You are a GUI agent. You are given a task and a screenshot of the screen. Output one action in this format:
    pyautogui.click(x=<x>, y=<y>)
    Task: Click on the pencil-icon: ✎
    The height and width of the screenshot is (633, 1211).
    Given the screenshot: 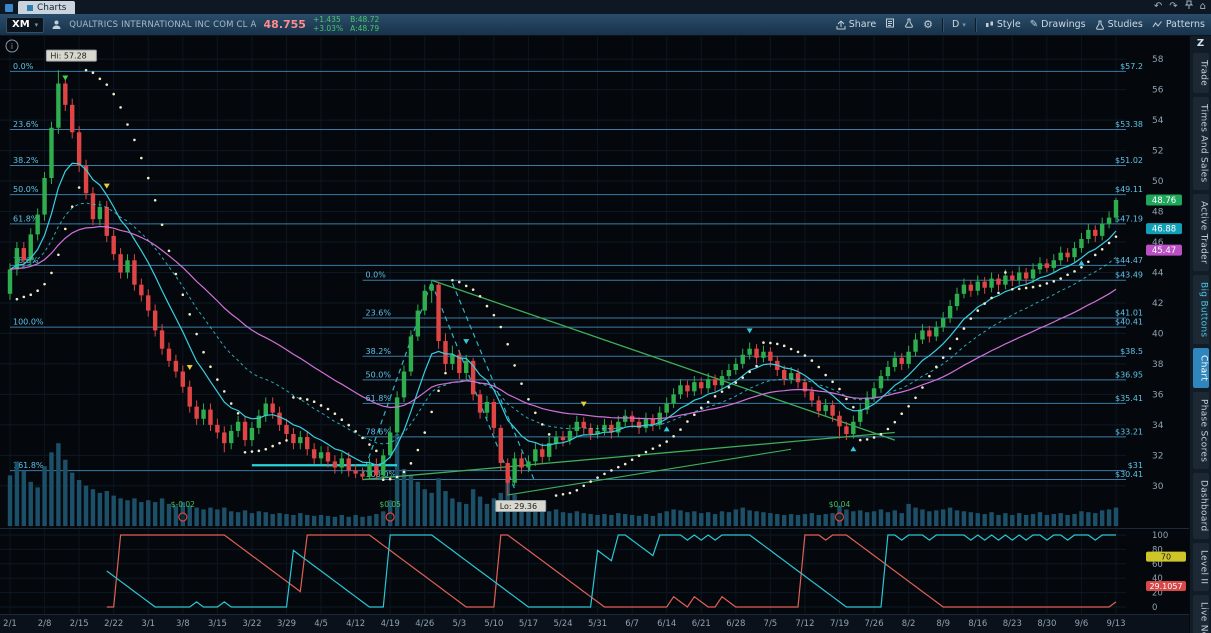 What is the action you would take?
    pyautogui.click(x=1034, y=24)
    